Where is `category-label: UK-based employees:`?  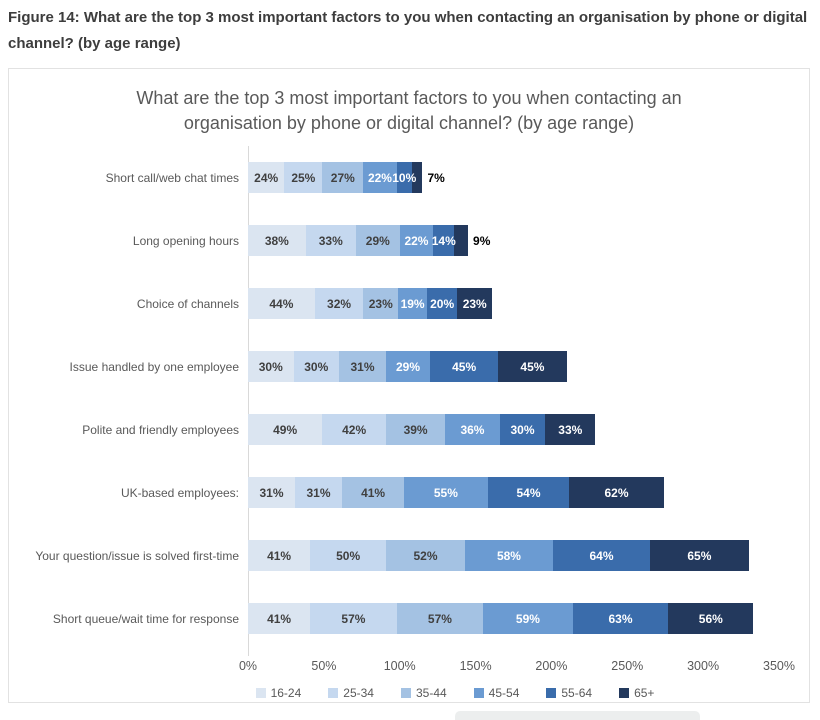
category-label: UK-based employees: is located at coordinates (179, 492).